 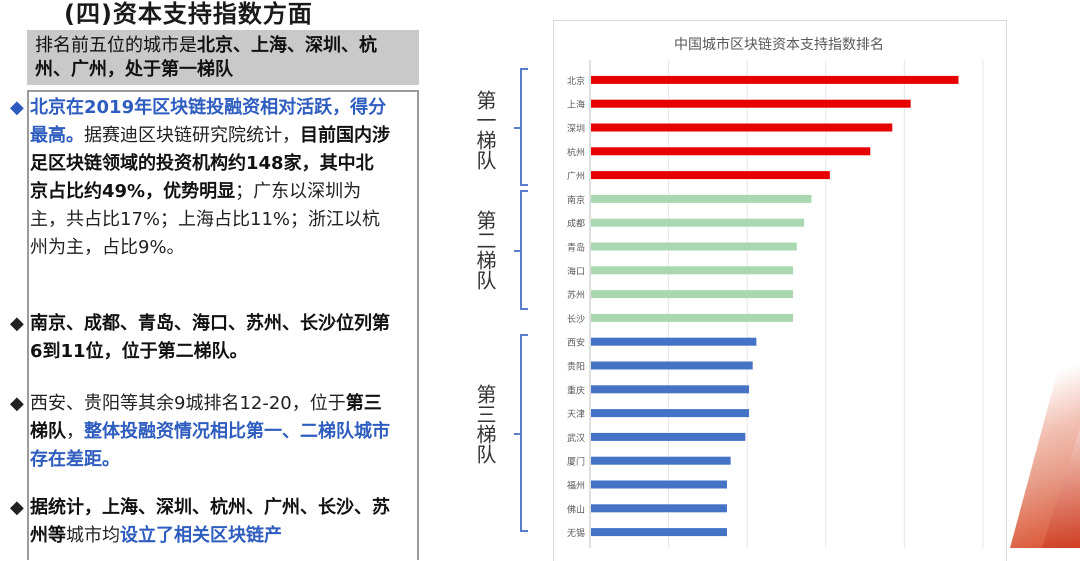 I want to click on category-label: 广州, so click(x=576, y=176).